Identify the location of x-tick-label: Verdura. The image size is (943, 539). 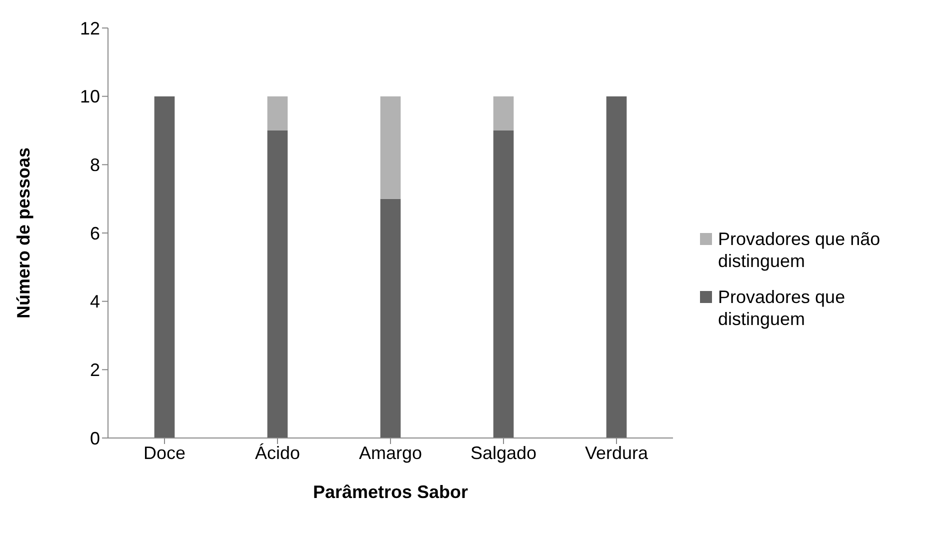
(617, 452).